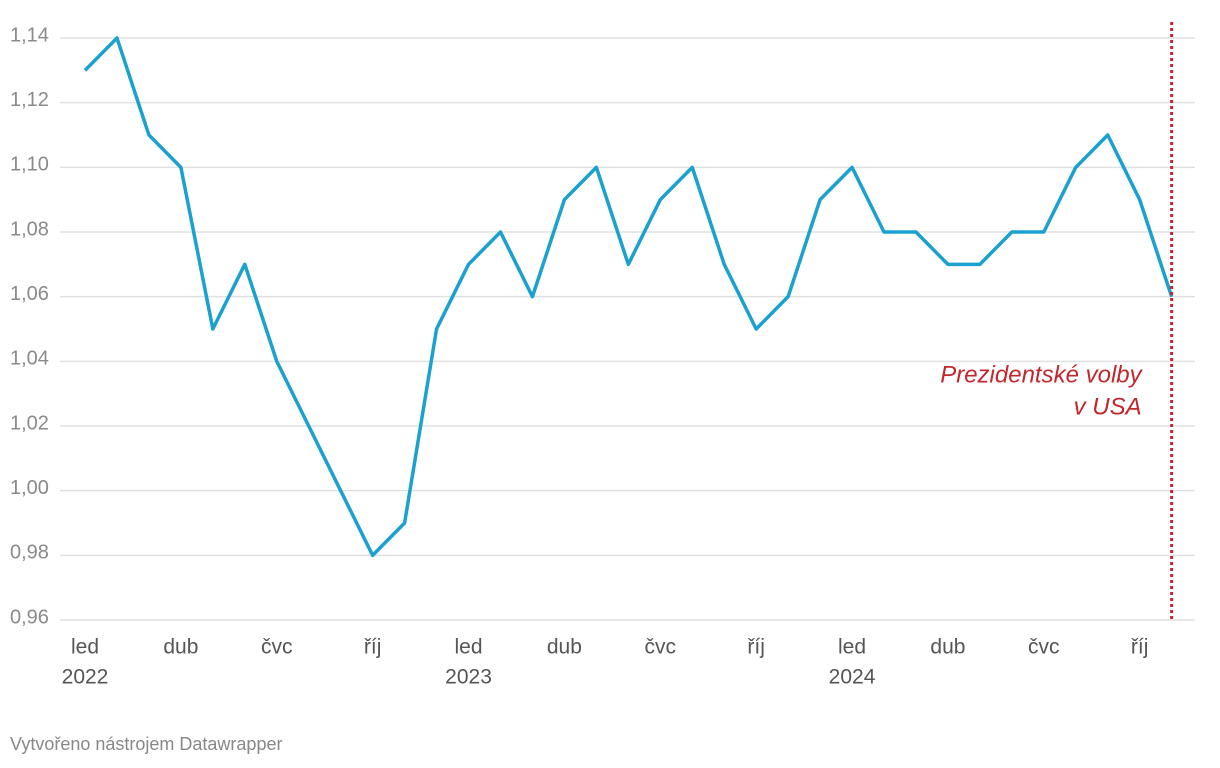  What do you see at coordinates (29, 165) in the screenshot?
I see `y-tick-label: 1,10` at bounding box center [29, 165].